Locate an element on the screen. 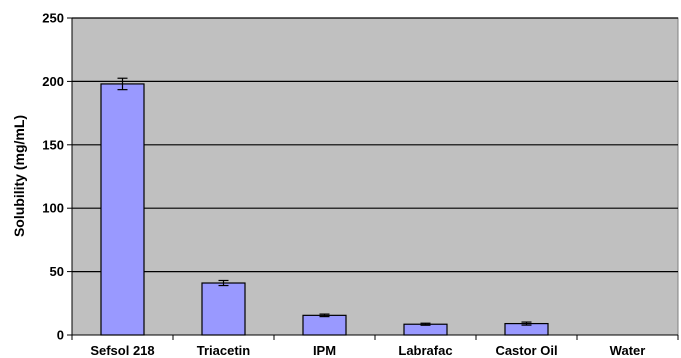 This screenshot has width=681, height=358. x-tick-label: Sefsol 218 is located at coordinates (122, 350).